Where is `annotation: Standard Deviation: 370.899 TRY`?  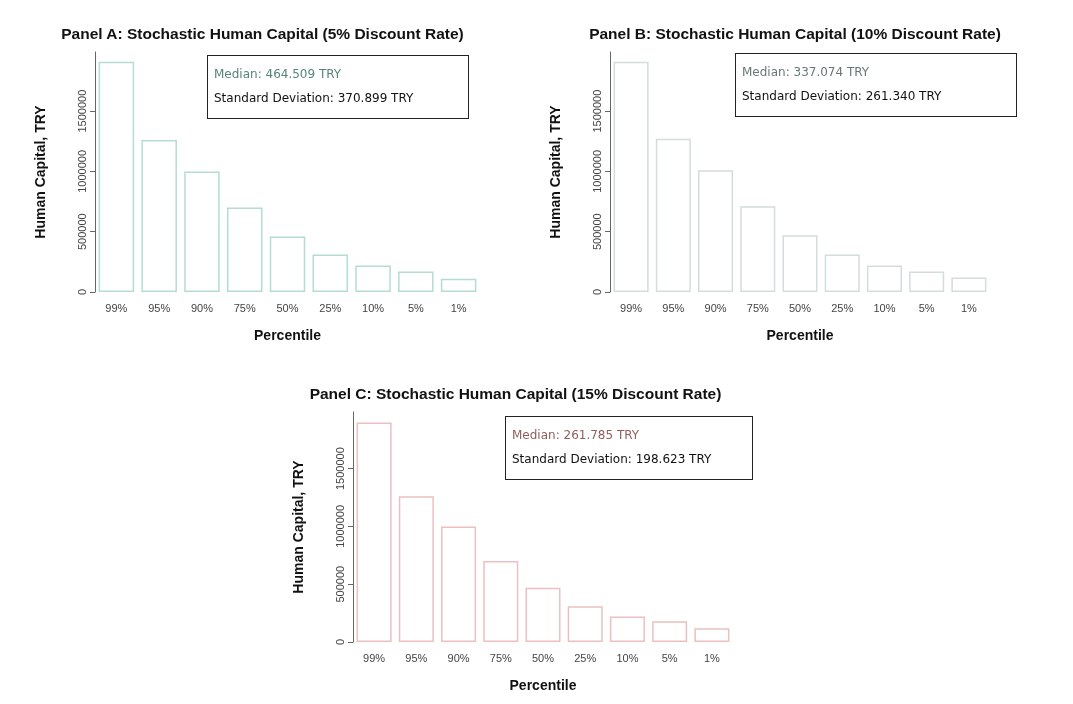
annotation: Standard Deviation: 370.899 TRY is located at coordinates (314, 98).